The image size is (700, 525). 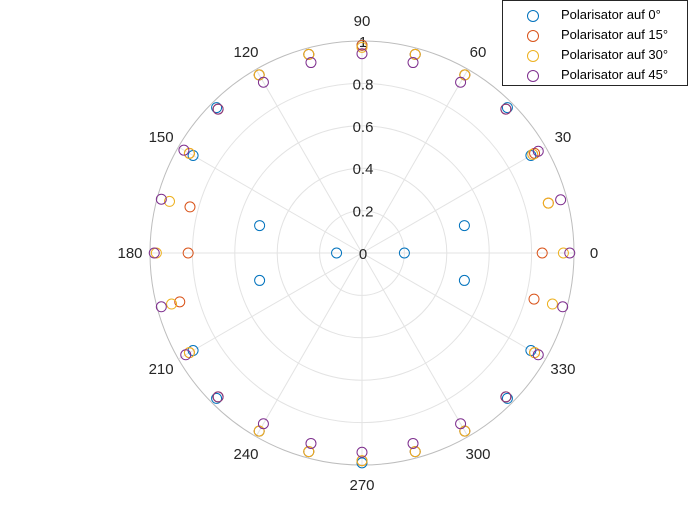 I want to click on r-tick-label: 0.6, so click(x=363, y=127).